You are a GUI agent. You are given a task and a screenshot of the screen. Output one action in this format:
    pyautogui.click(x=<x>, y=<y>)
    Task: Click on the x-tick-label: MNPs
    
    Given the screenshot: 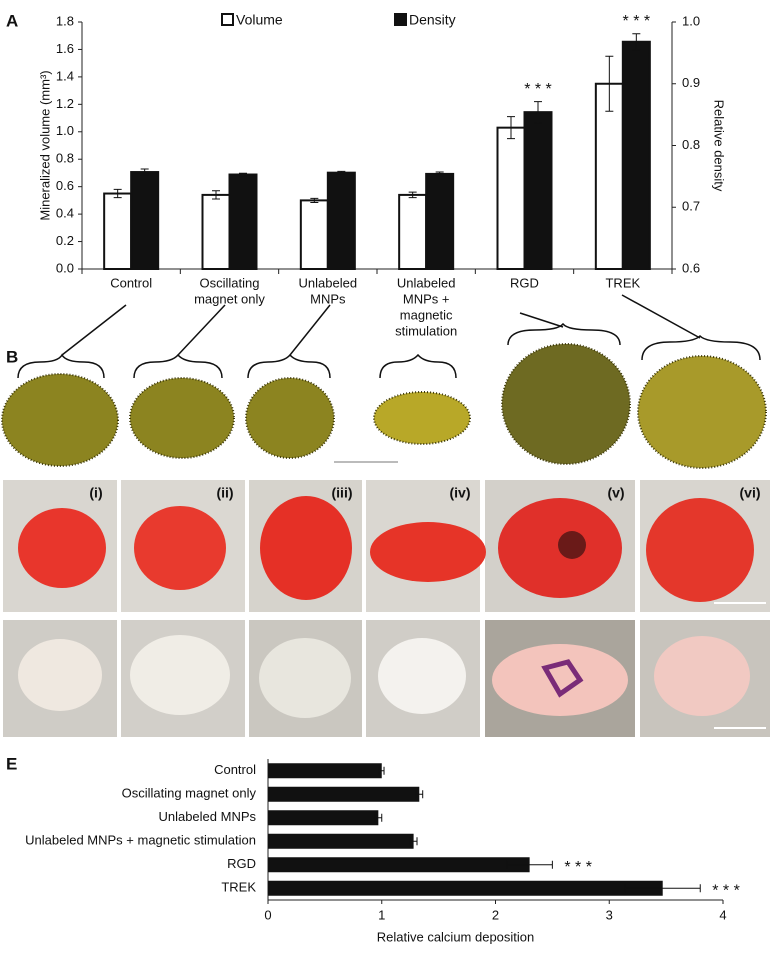 What is the action you would take?
    pyautogui.click(x=328, y=298)
    